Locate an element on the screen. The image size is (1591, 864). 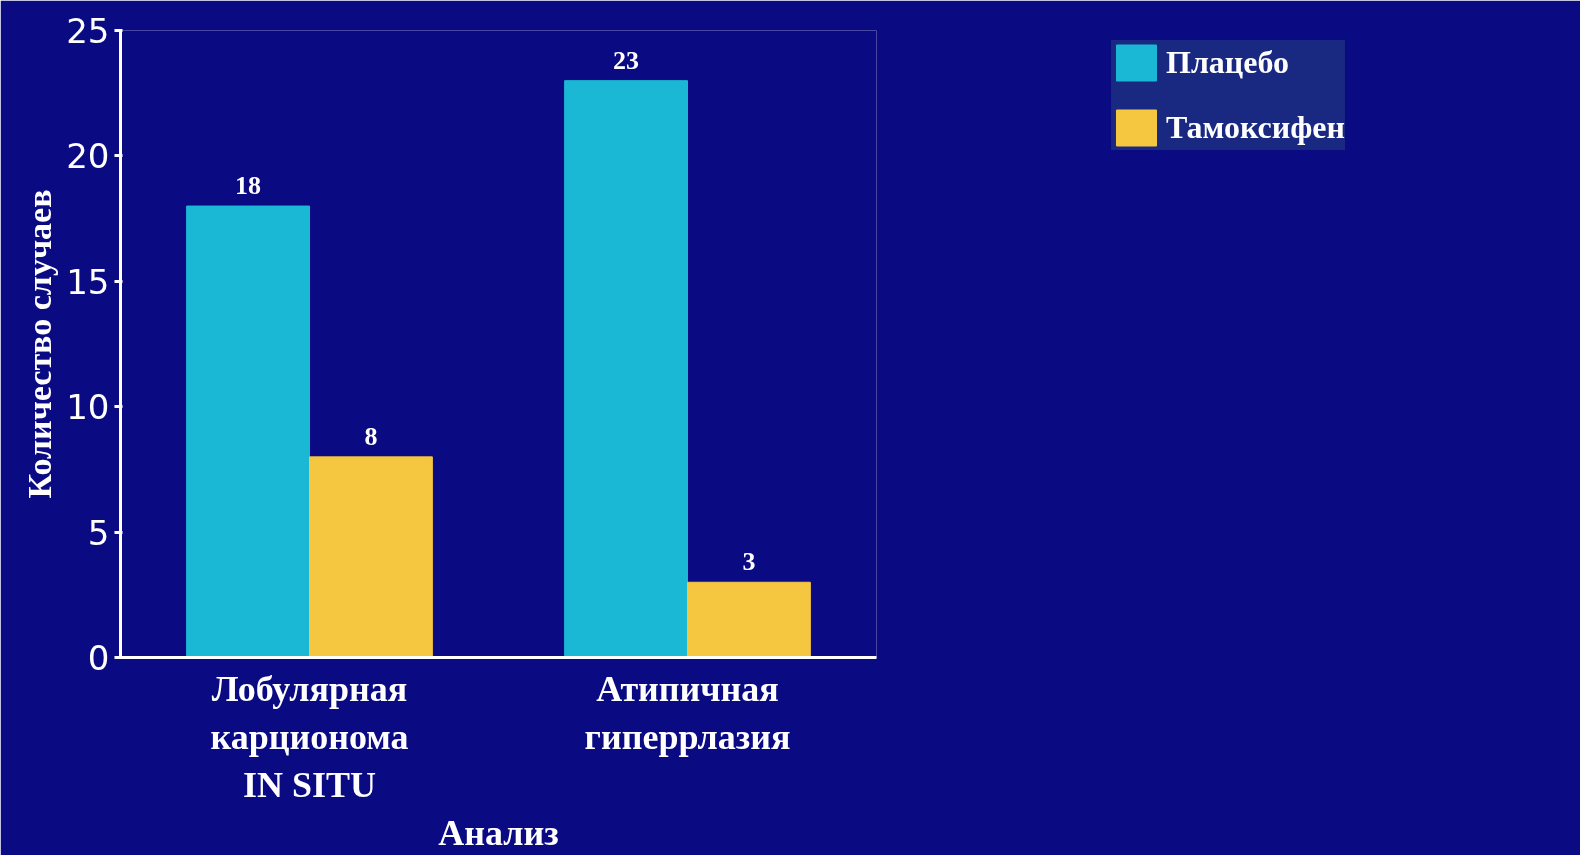
y-tick-label: 10 is located at coordinates (88, 407).